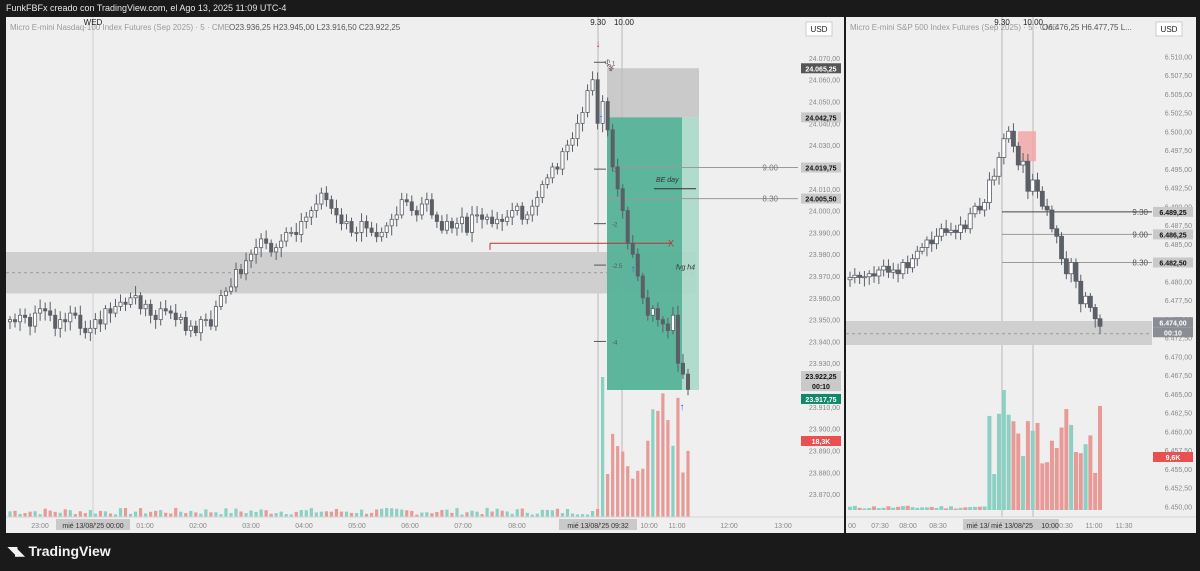  Describe the element at coordinates (824, 81) in the screenshot. I see `price-tick: 24.060,00` at that location.